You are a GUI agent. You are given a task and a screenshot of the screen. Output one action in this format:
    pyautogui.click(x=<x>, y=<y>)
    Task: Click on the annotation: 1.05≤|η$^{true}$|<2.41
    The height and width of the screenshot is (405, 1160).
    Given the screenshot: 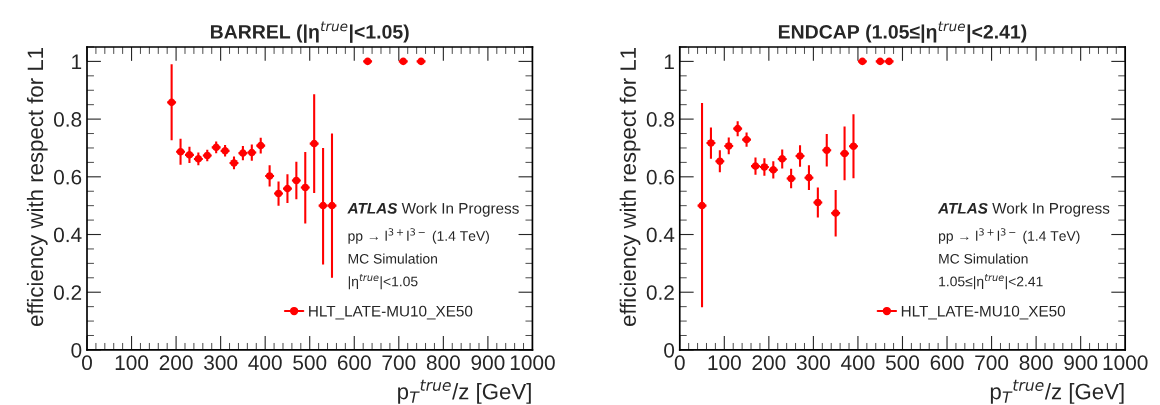 What is the action you would take?
    pyautogui.click(x=991, y=282)
    